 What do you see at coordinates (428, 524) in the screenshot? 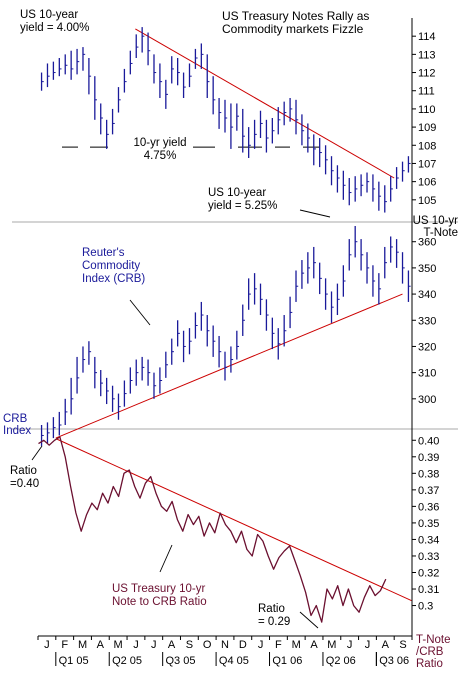
I see `ratio-yaxis-tick-label: 0.35` at bounding box center [428, 524].